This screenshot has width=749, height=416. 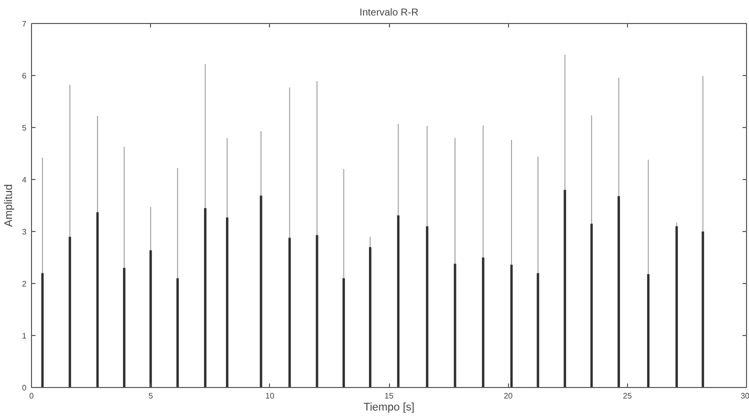 What do you see at coordinates (31, 396) in the screenshot?
I see `x-tick-label: 0` at bounding box center [31, 396].